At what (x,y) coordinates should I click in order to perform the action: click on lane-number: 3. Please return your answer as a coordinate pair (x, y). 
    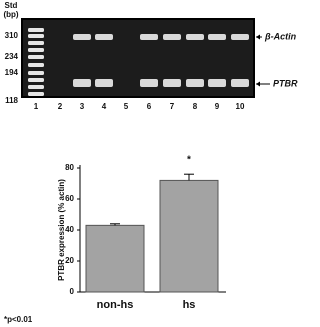
    Looking at the image, I should click on (82, 106).